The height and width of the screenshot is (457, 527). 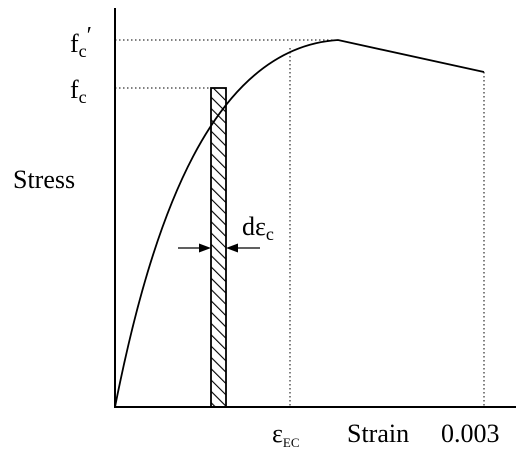 What do you see at coordinates (44, 179) in the screenshot?
I see `y-axis-label: Stress` at bounding box center [44, 179].